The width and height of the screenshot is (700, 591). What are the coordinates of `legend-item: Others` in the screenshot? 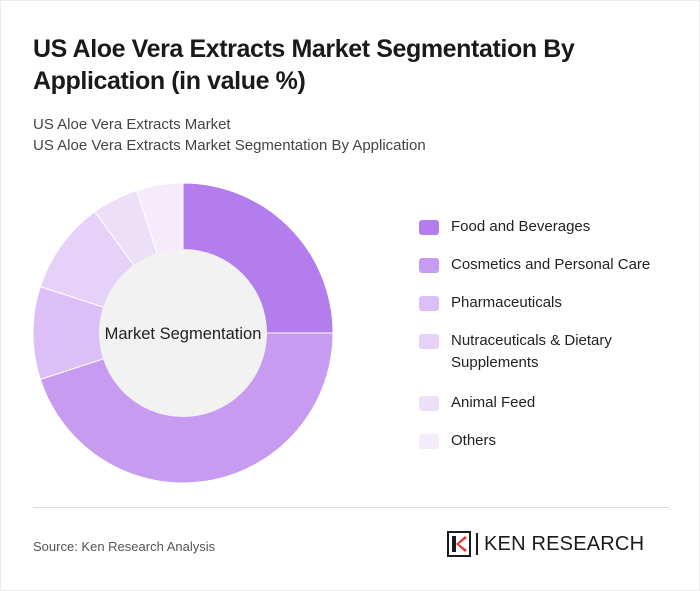 It's located at (545, 441).